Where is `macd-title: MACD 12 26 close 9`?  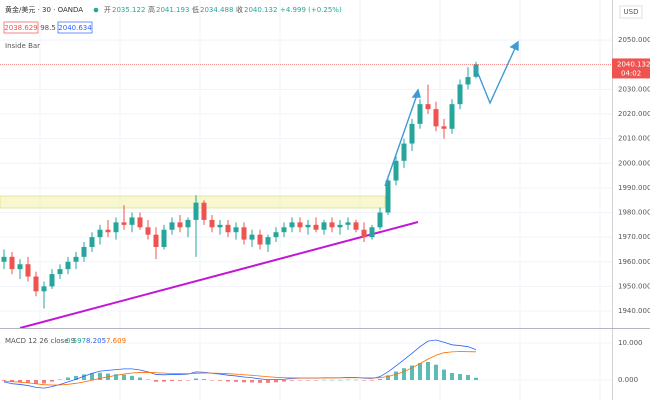
macd-title: MACD 12 26 close 9 is located at coordinates (40, 341).